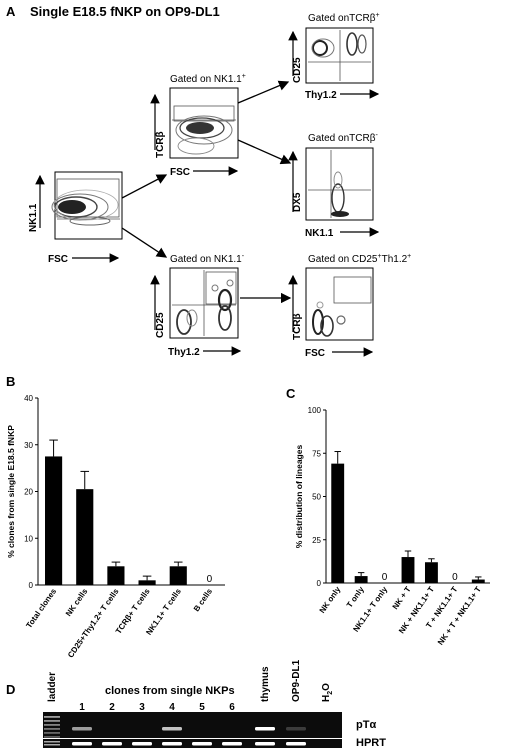  Describe the element at coordinates (28, 538) in the screenshot. I see `y-tick-label: 10` at that location.